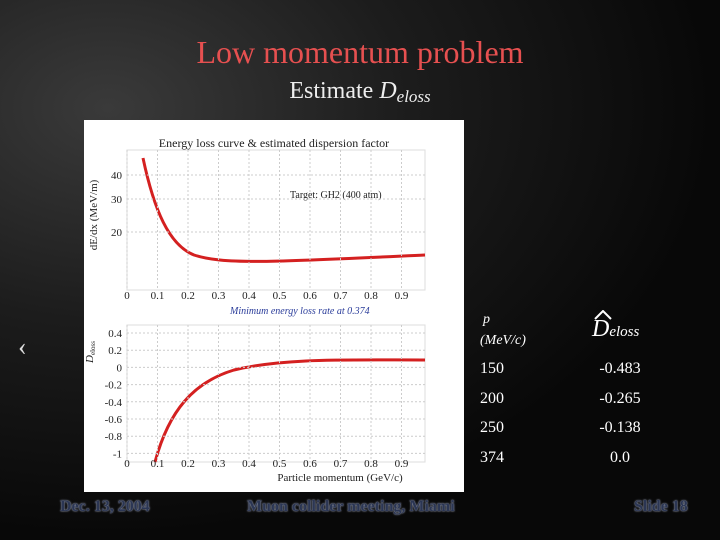  I want to click on footer-event: Muon collider meeting, Miami, so click(351, 506).